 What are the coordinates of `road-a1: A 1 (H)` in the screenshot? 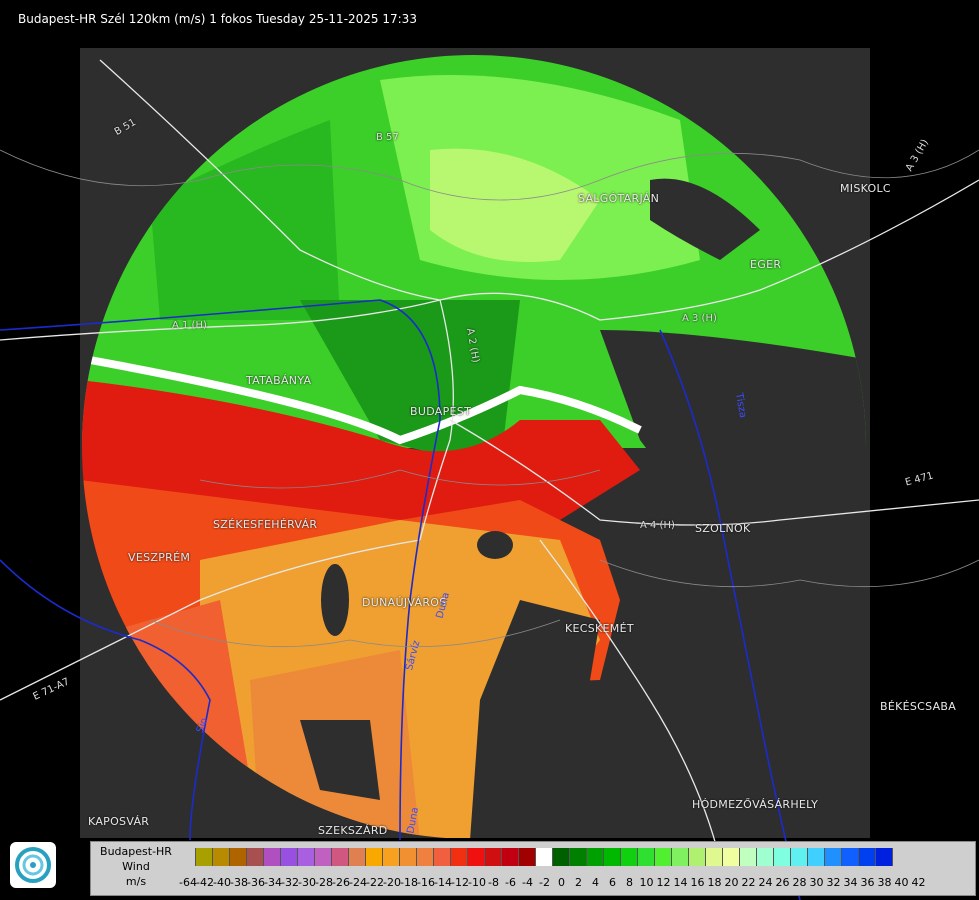 It's located at (189, 325).